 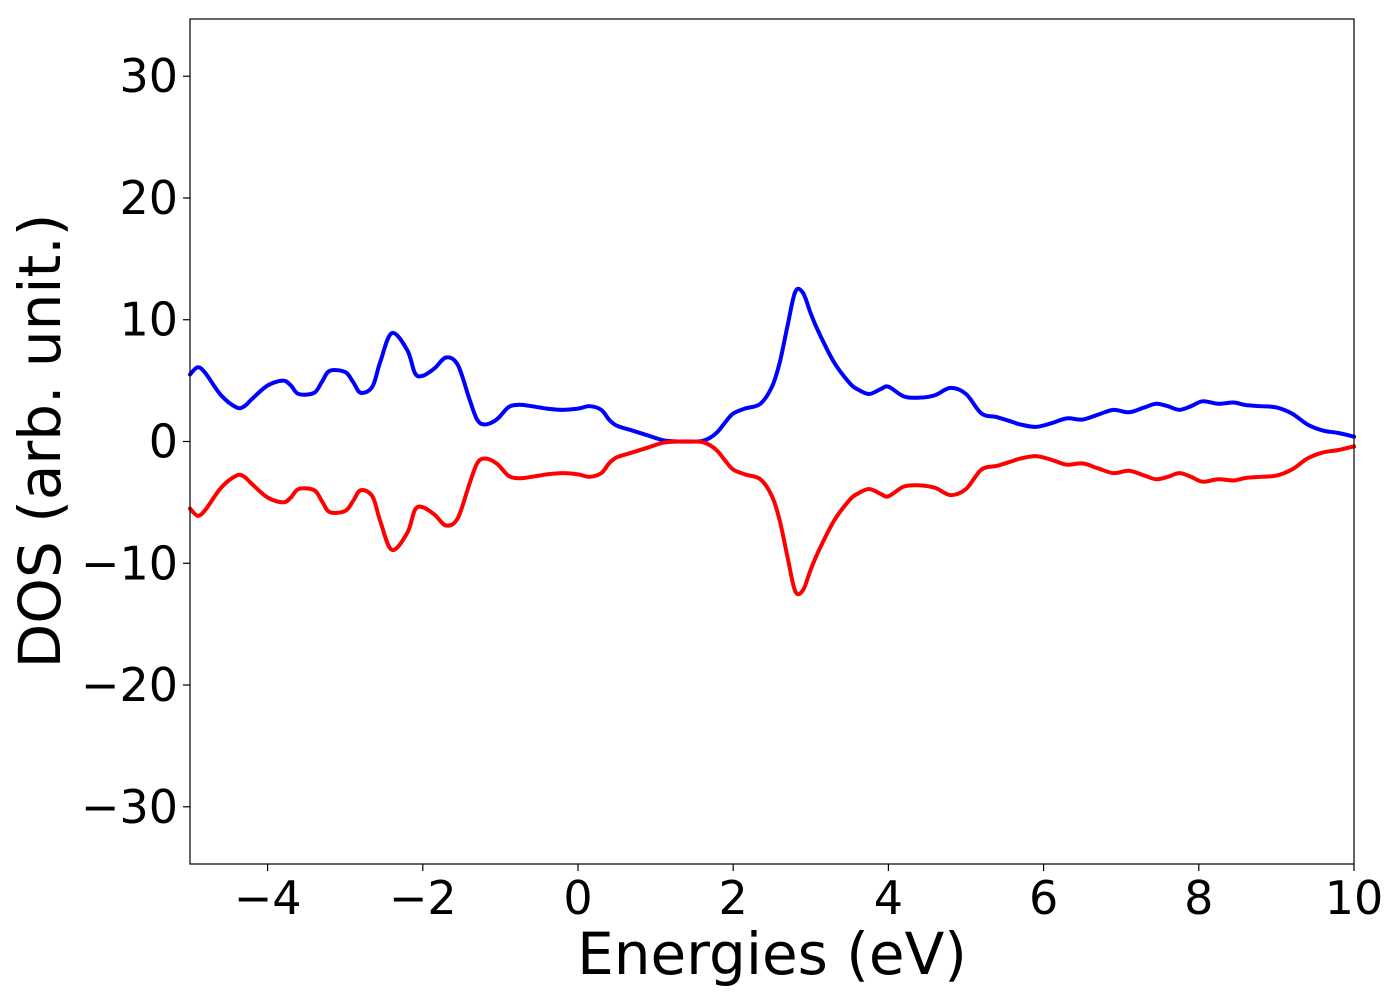 I want to click on y-axis: 30 20 10 0 −10 −20 −30, so click(x=135, y=441).